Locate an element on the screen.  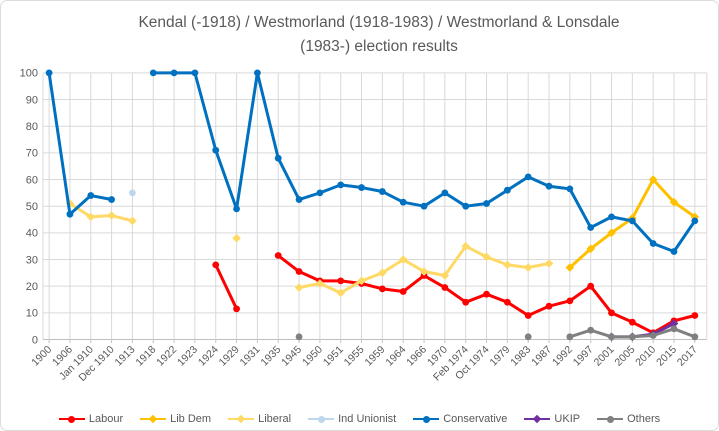
x-axis-tick-label: 2001 is located at coordinates (604, 356).